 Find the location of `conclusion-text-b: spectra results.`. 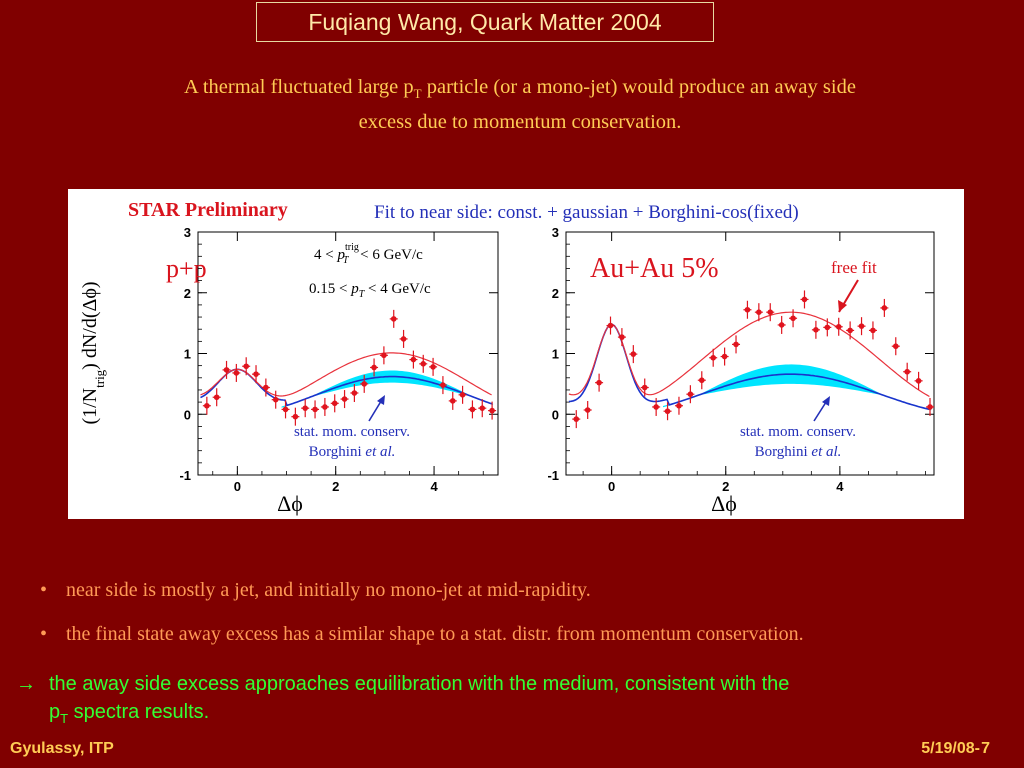

conclusion-text-b: spectra results. is located at coordinates (139, 712).